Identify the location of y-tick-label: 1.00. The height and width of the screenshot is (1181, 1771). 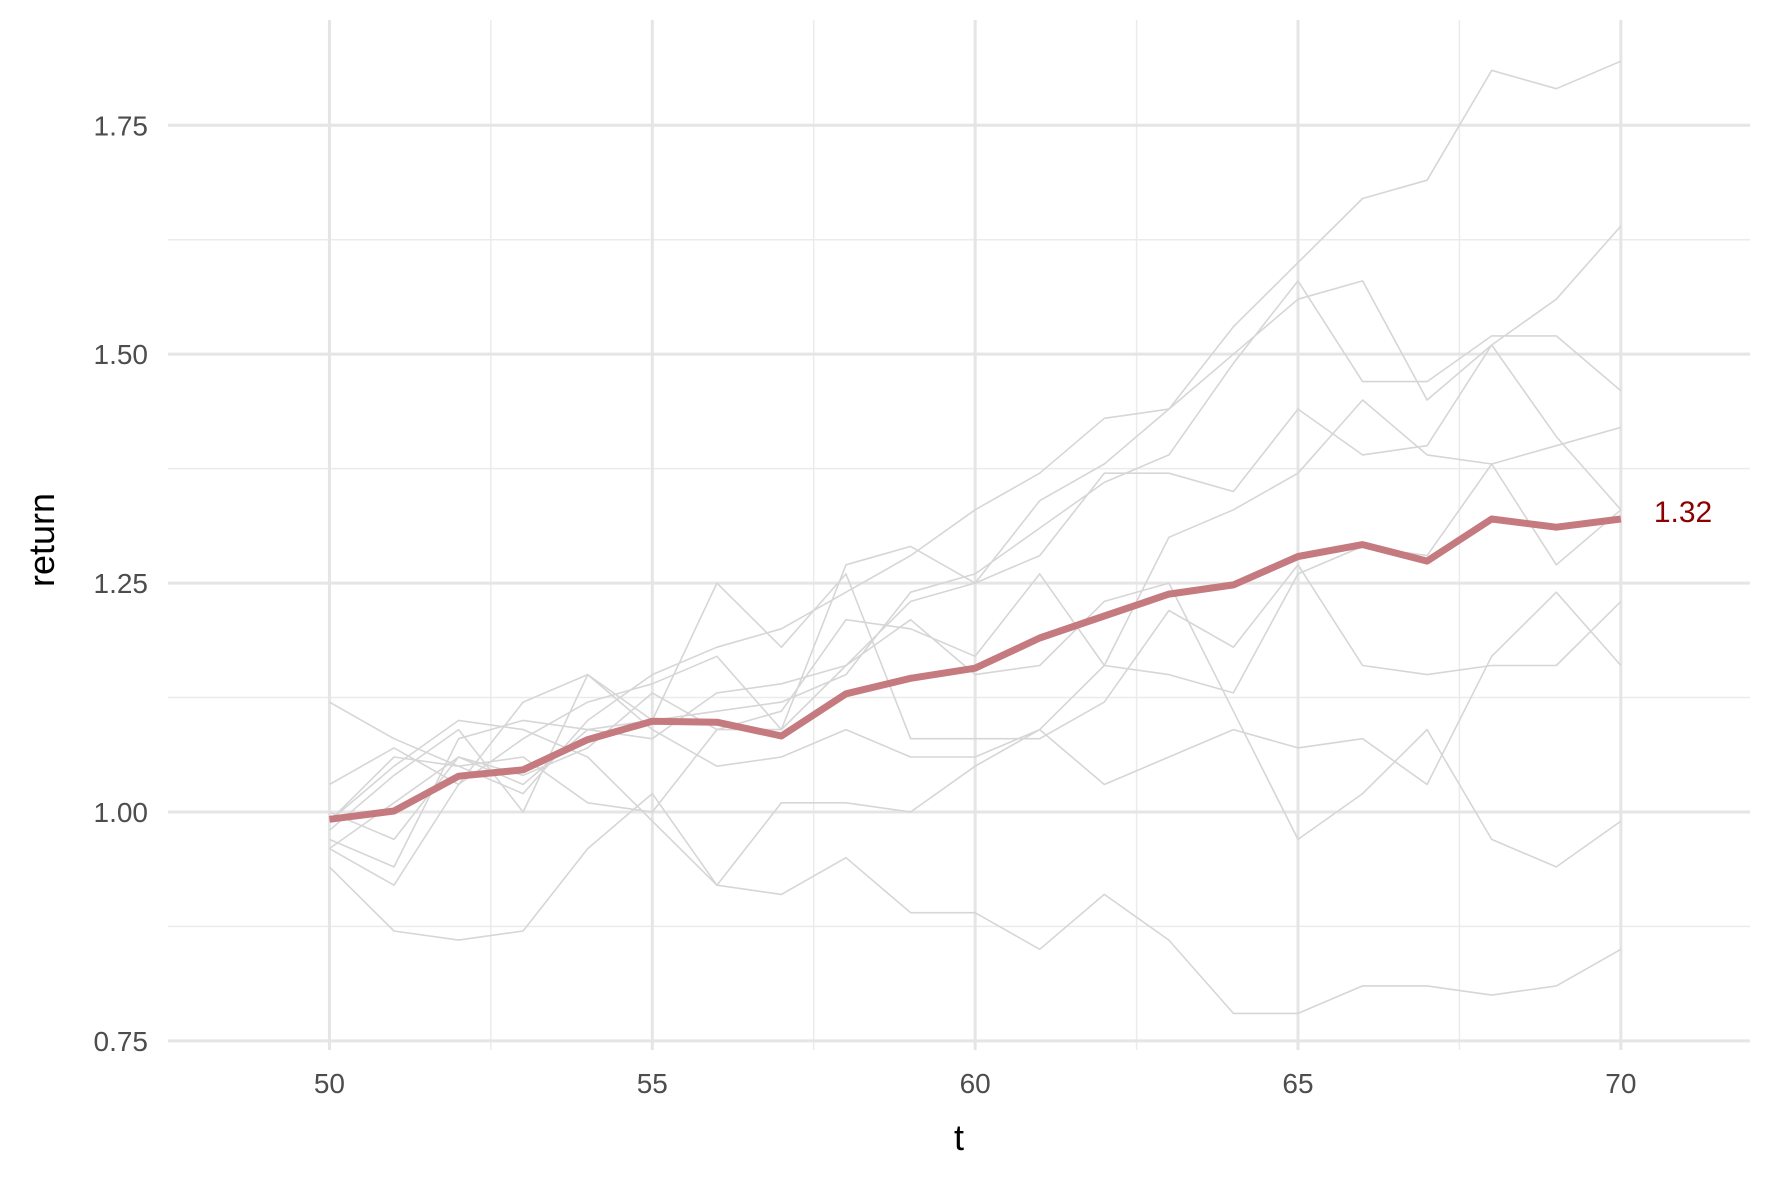
(121, 812).